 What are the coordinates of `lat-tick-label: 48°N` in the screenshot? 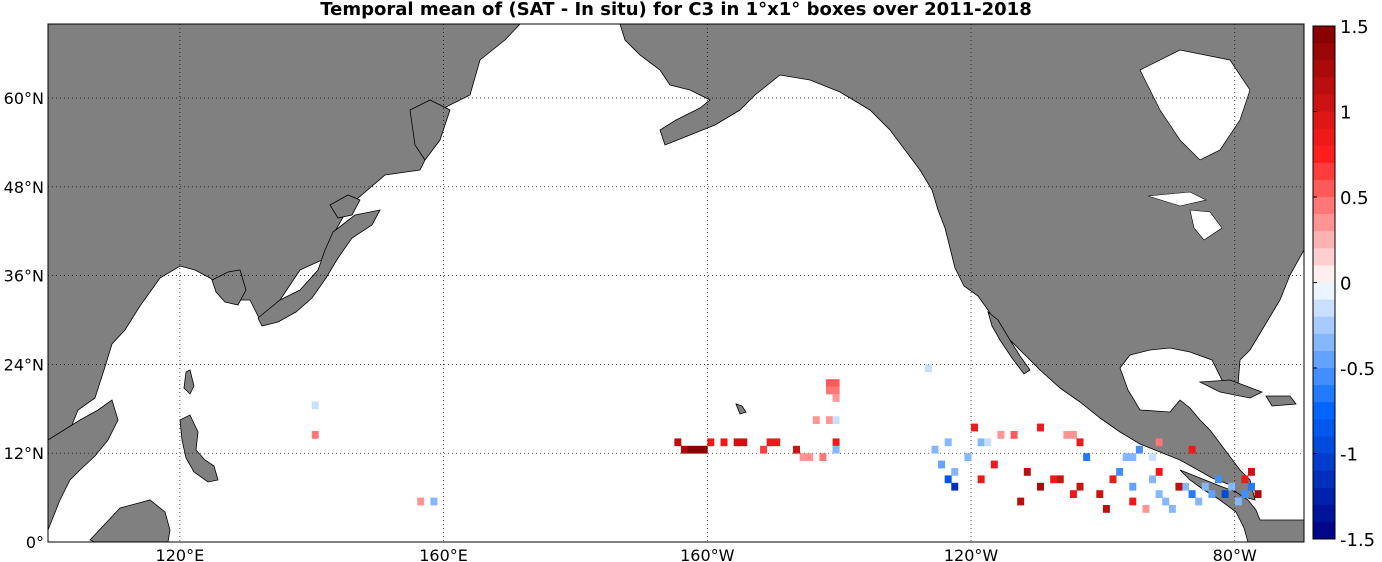 It's located at (24, 187).